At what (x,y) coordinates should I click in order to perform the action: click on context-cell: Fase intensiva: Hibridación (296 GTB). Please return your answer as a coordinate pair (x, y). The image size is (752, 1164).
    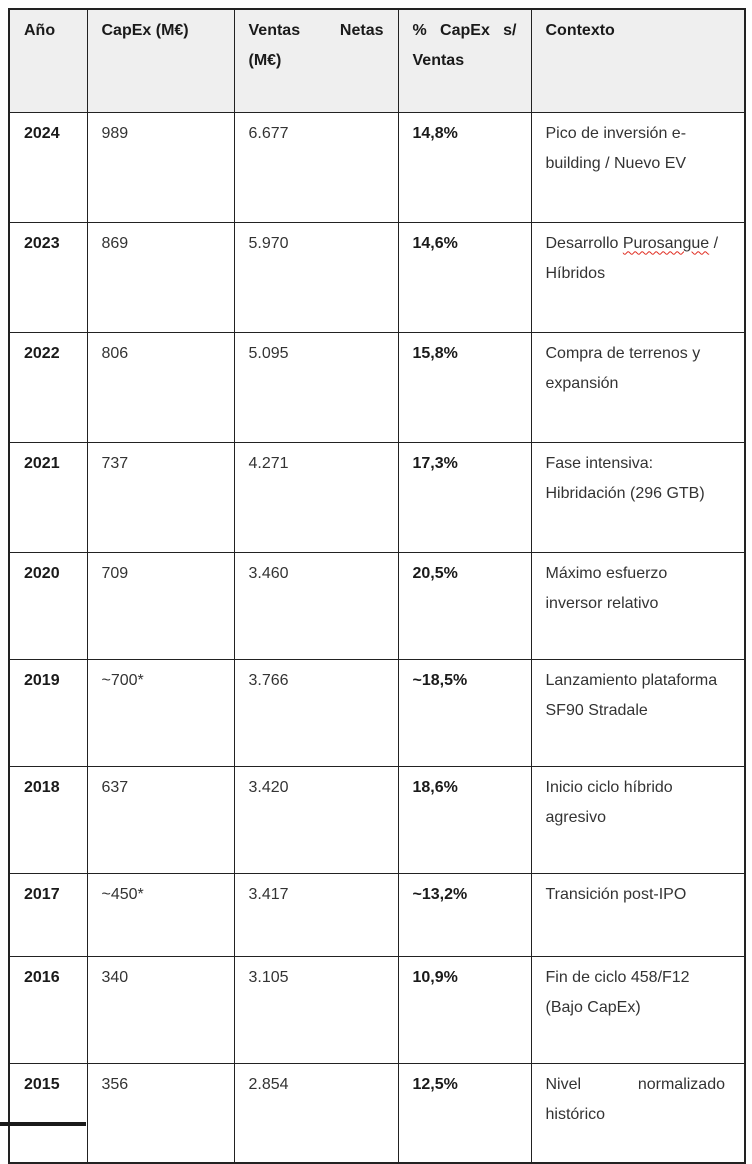
    Looking at the image, I should click on (638, 497).